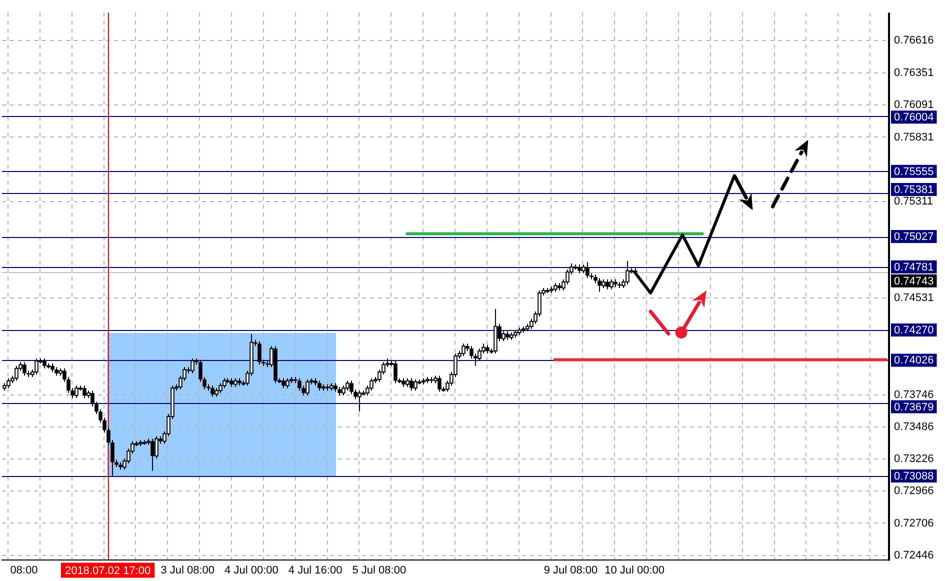  Describe the element at coordinates (914, 172) in the screenshot. I see `ref-line-label: 0.75555` at that location.